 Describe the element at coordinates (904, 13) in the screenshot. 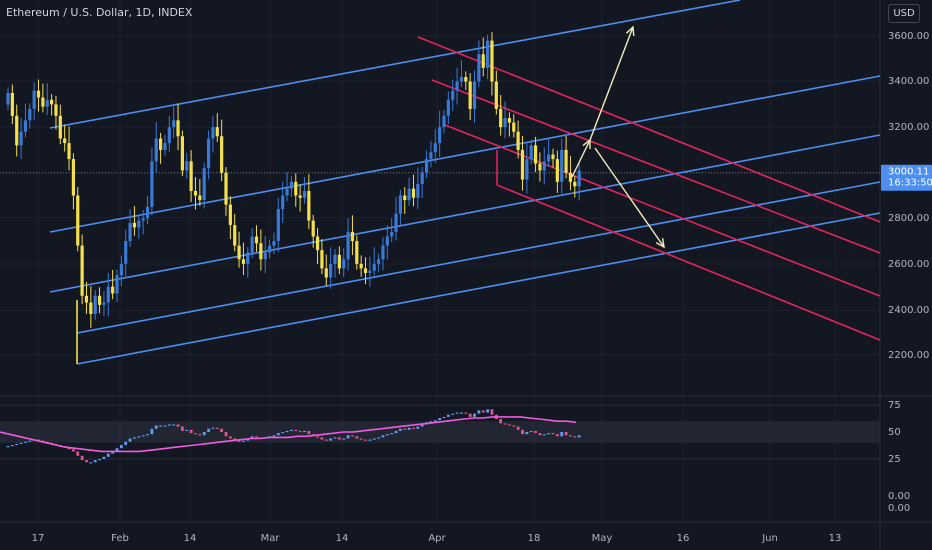

I see `currency-button: USD` at that location.